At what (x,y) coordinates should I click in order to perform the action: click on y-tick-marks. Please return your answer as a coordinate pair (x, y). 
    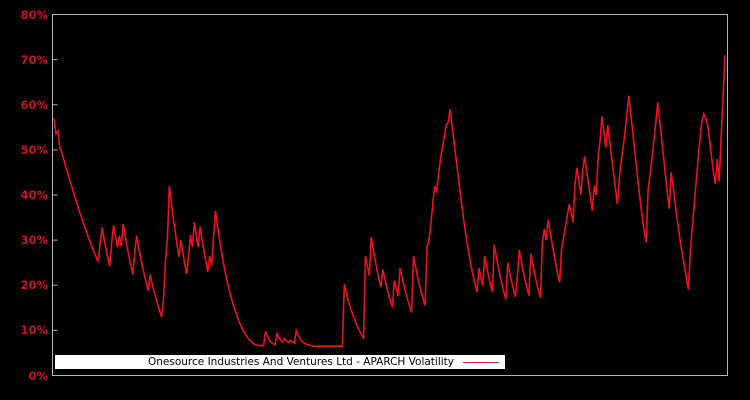
    Looking at the image, I should click on (55, 195).